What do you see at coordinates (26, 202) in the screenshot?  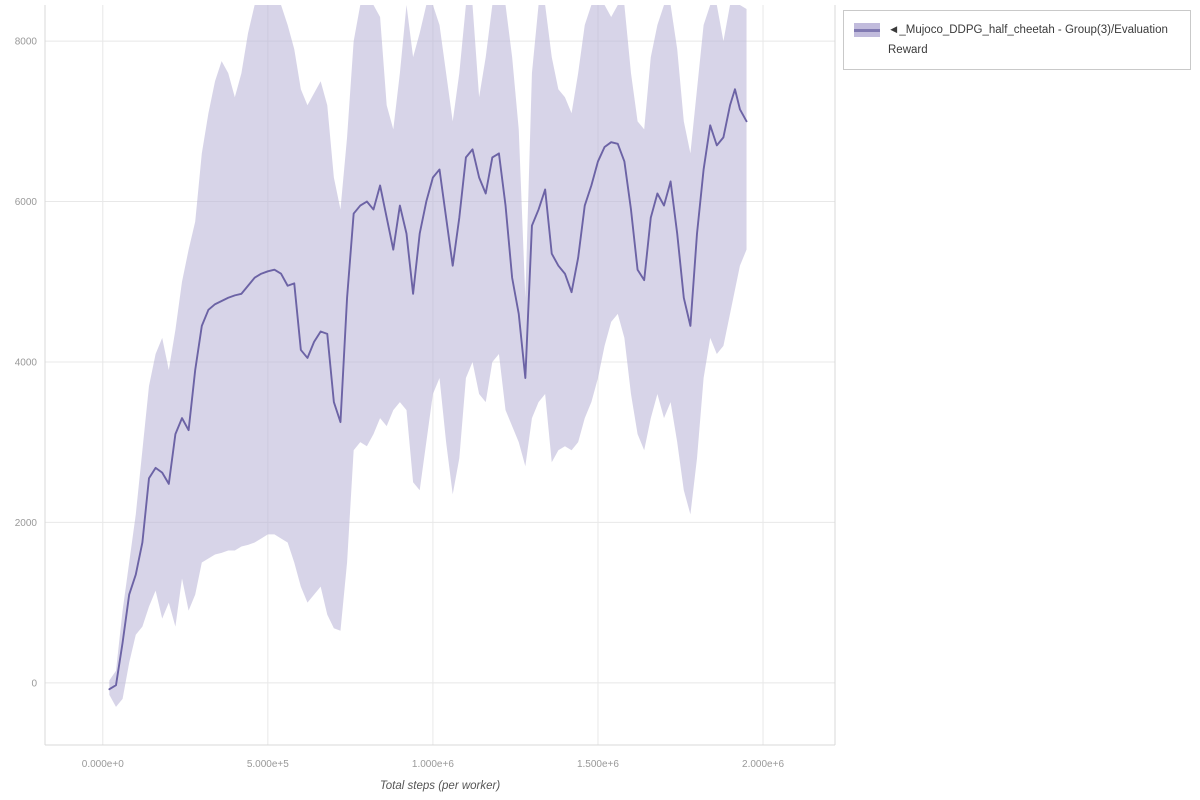 I see `svg-text: 6000` at bounding box center [26, 202].